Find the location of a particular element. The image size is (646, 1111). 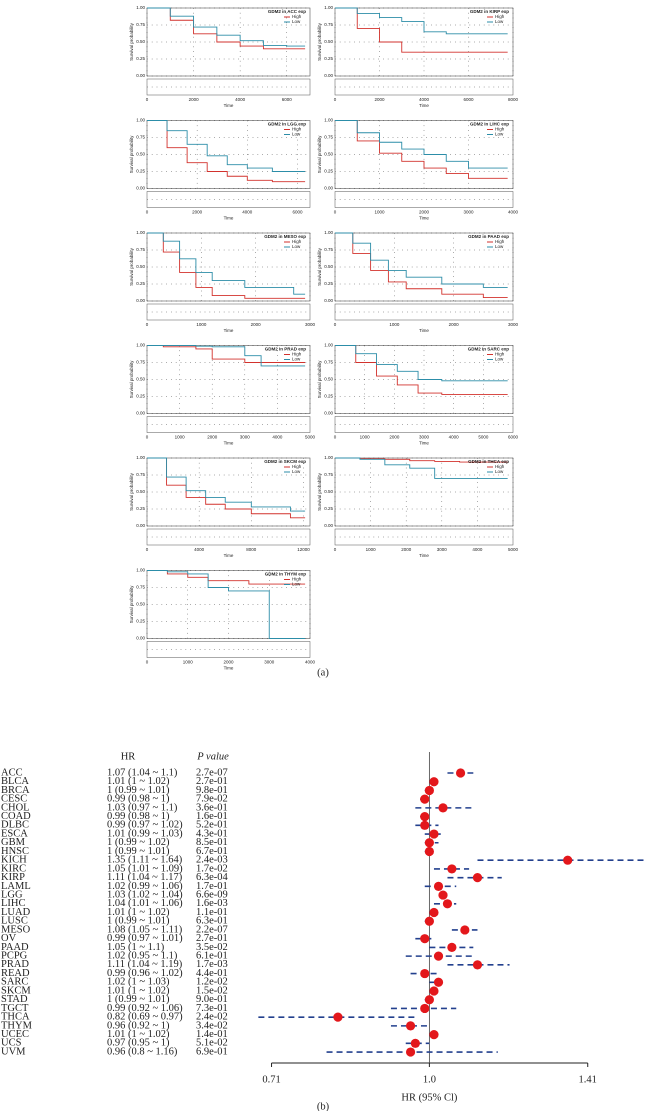

hr-label: 0.99 (0.96 ~ 1.02) is located at coordinates (145, 973).